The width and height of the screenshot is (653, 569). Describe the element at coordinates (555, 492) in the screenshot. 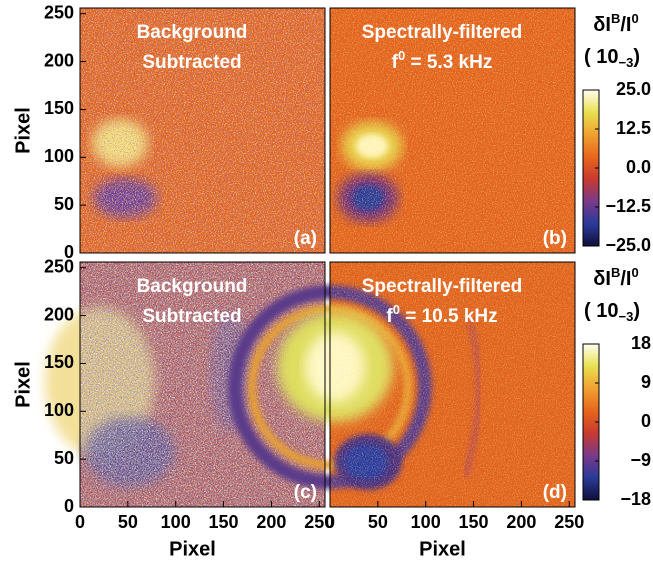

I see `panel-label: (d)` at that location.